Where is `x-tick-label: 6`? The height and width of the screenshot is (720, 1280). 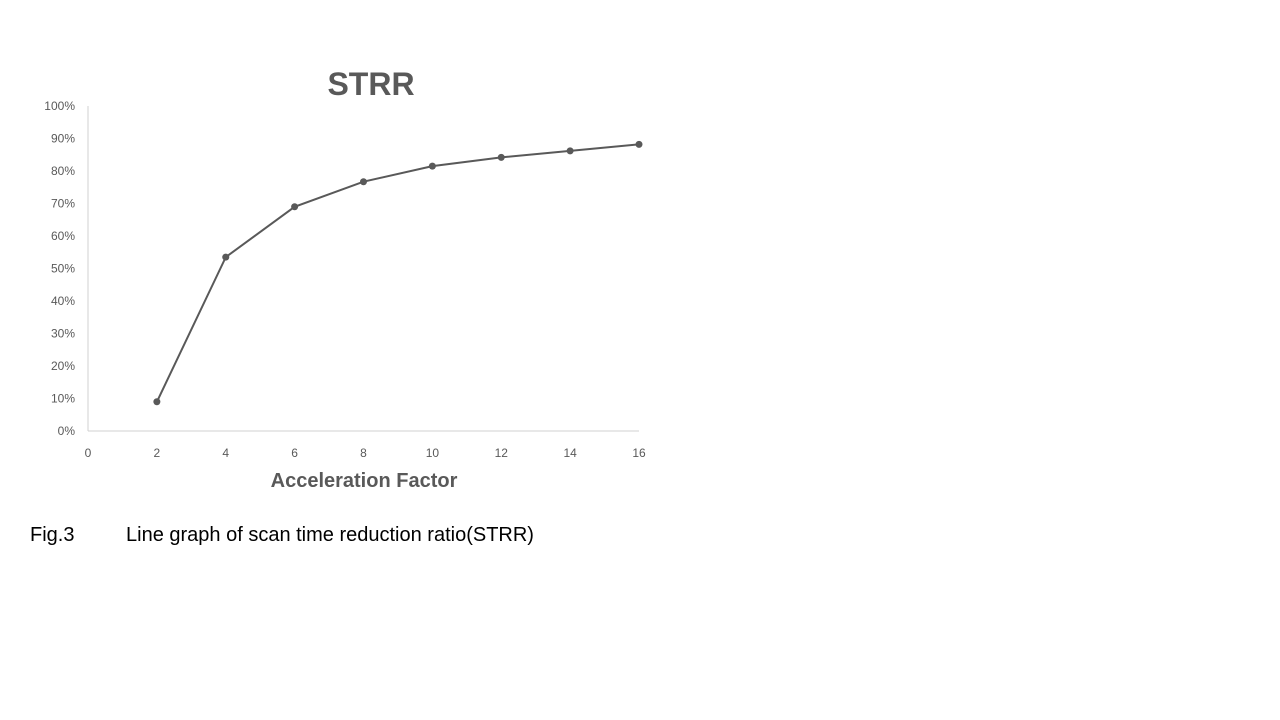
x-tick-label: 6 is located at coordinates (294, 453).